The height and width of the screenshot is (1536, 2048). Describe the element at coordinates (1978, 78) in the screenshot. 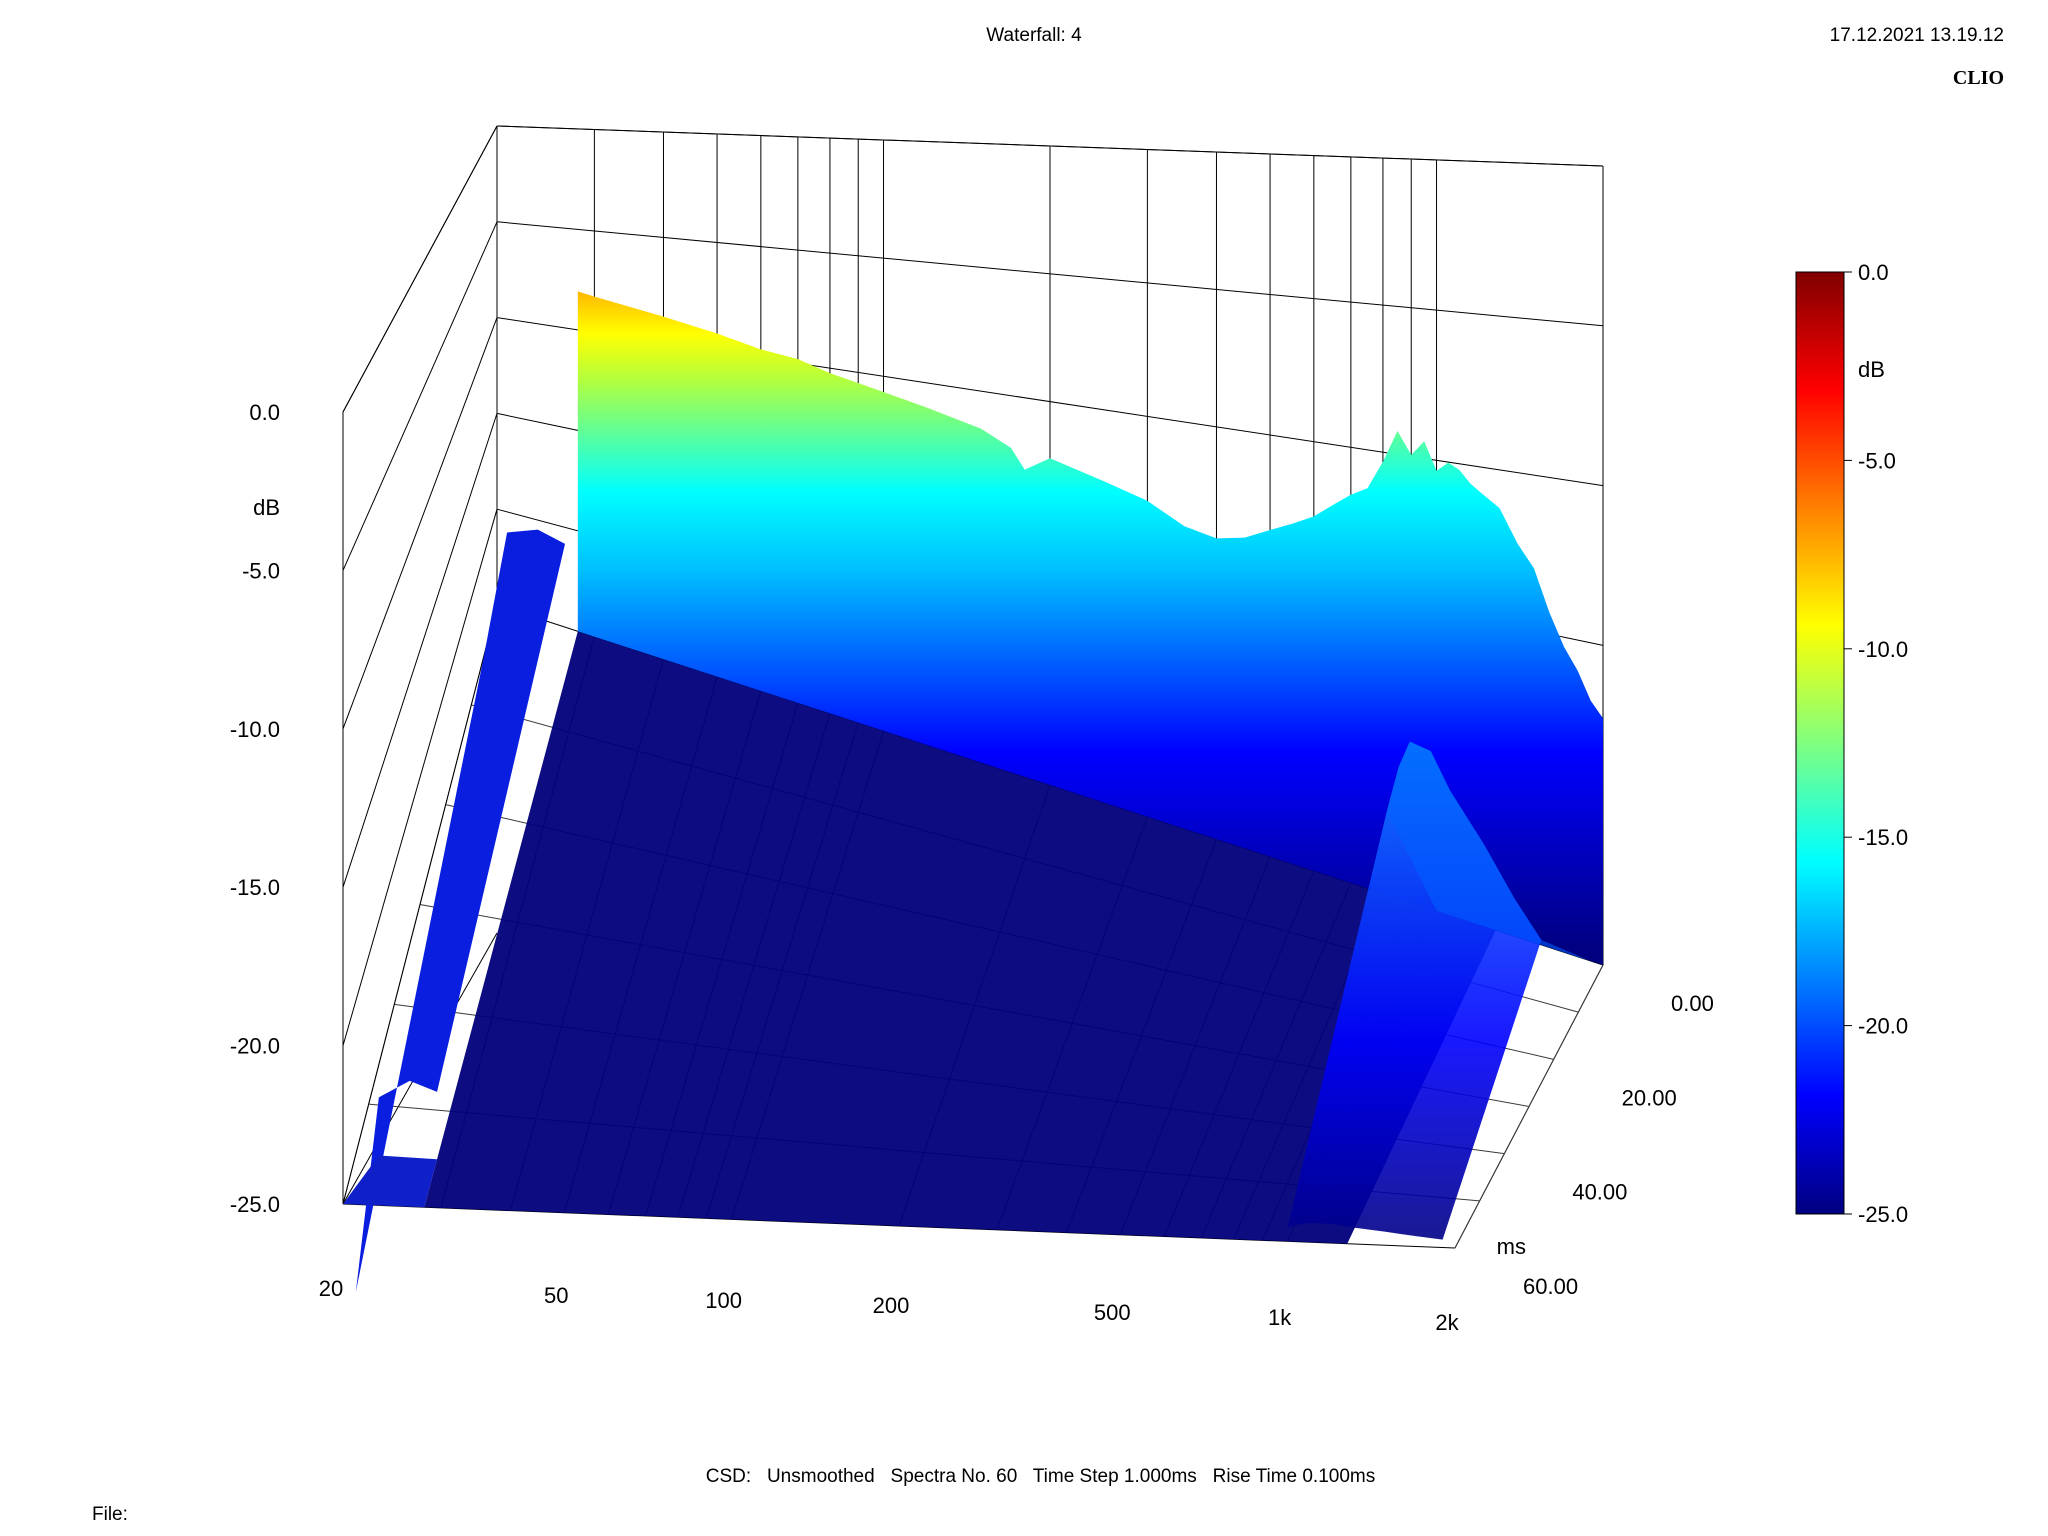

I see `clio-brand: CLIO` at that location.